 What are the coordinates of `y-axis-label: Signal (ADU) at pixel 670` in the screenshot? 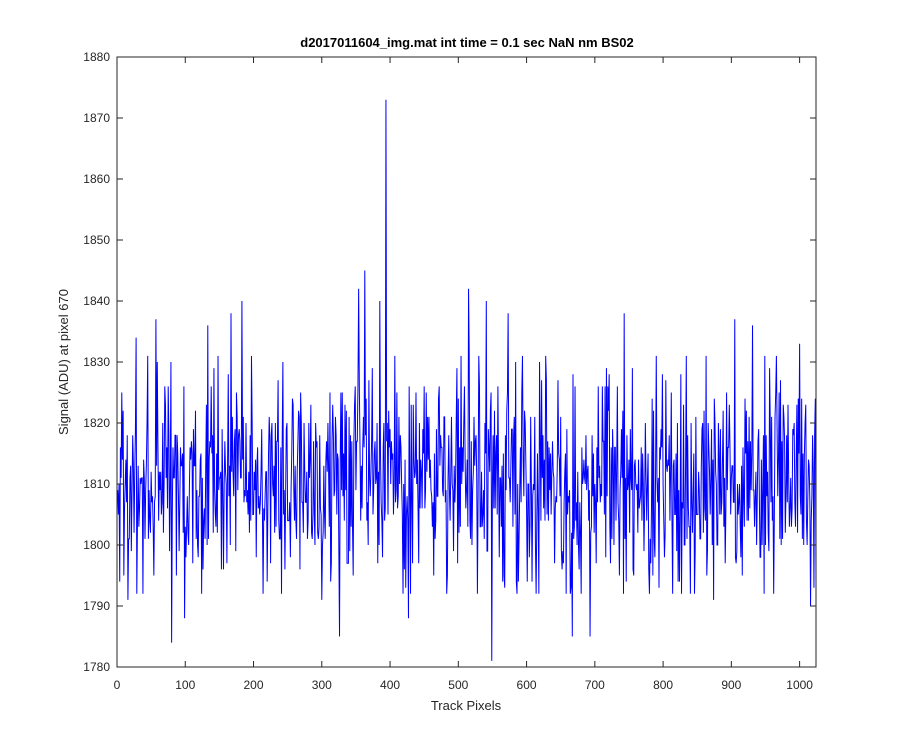 It's located at (63, 362).